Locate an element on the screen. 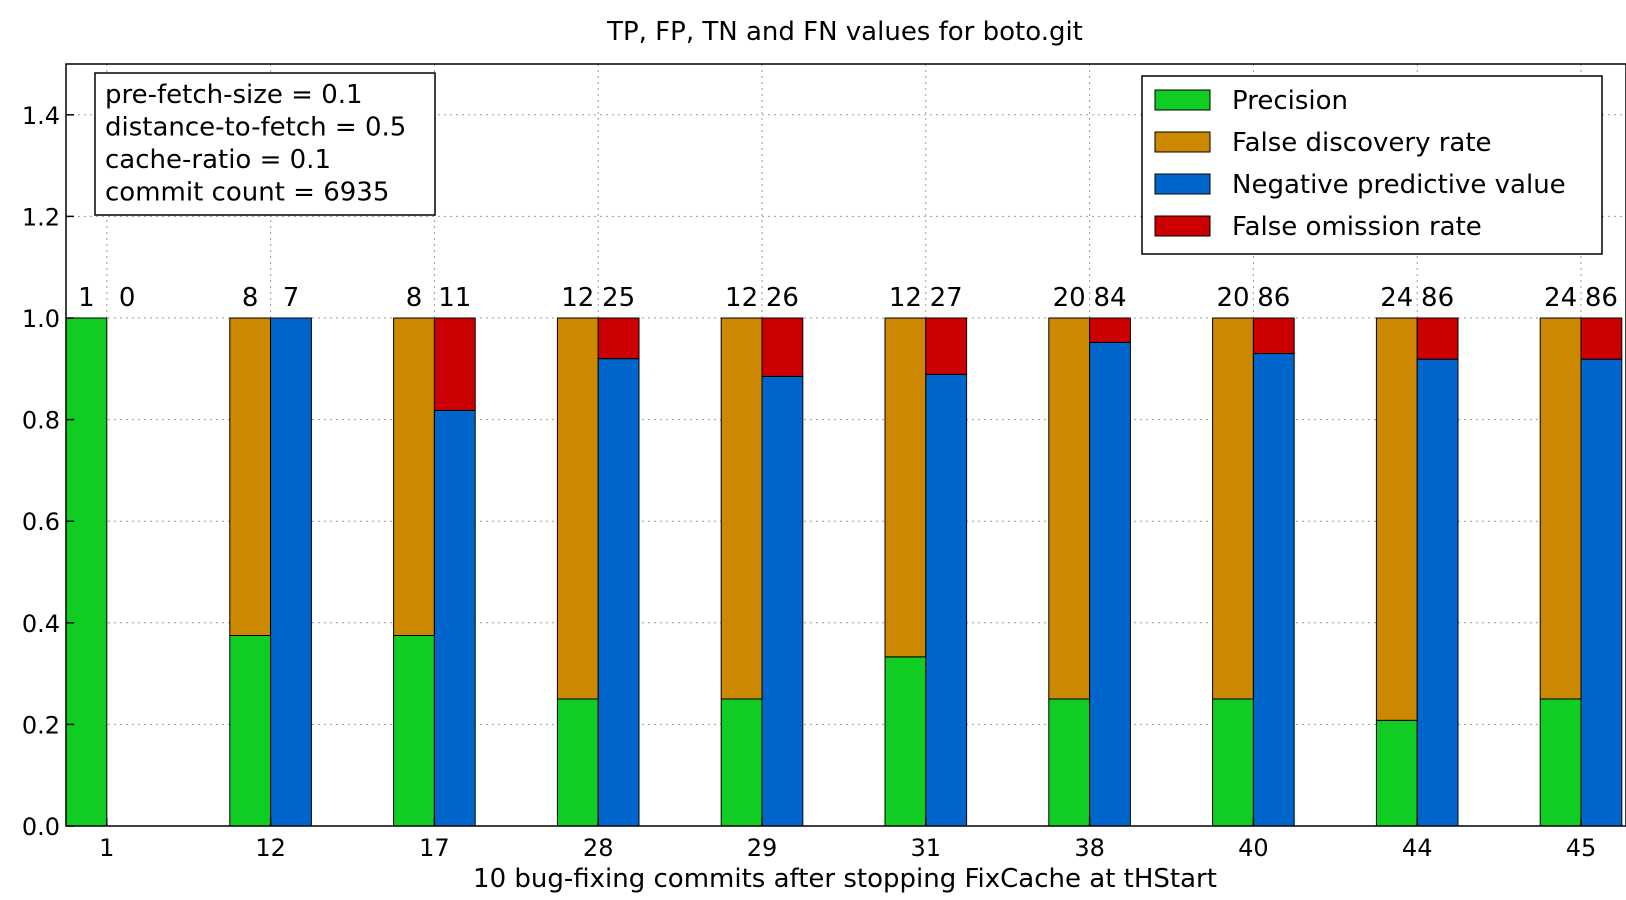 This screenshot has height=900, width=1626. info-box-frame is located at coordinates (265, 144).